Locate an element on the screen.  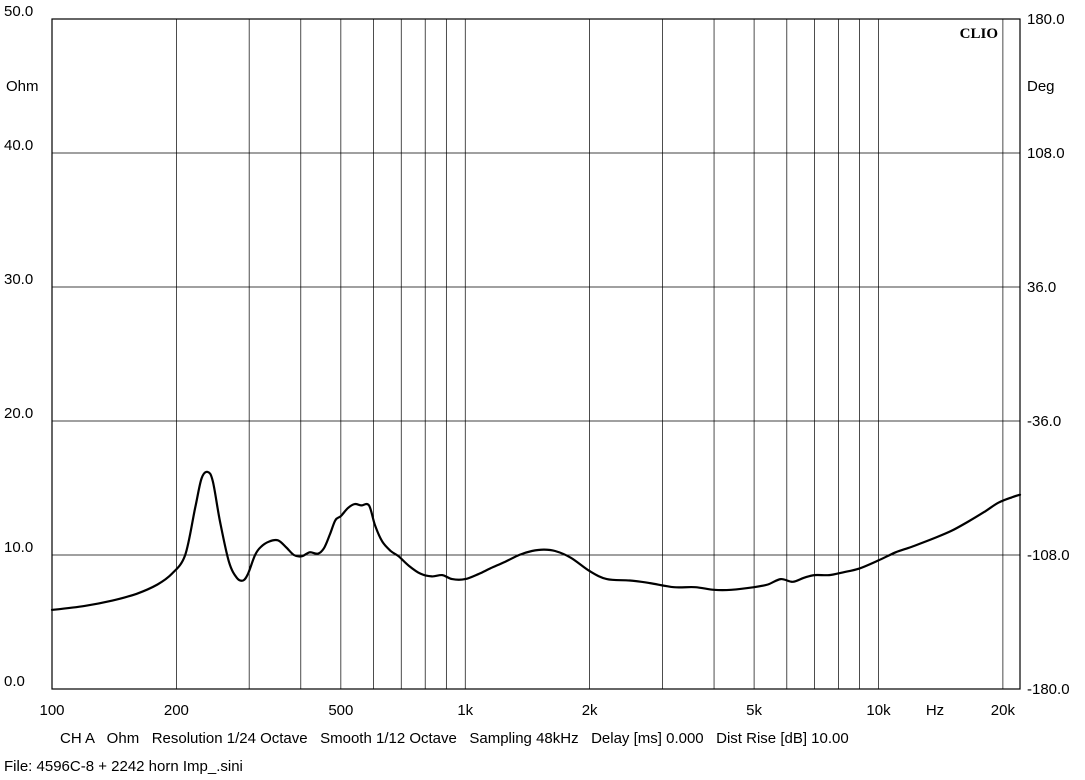
y-left-unit-label: Ohm is located at coordinates (22, 86).